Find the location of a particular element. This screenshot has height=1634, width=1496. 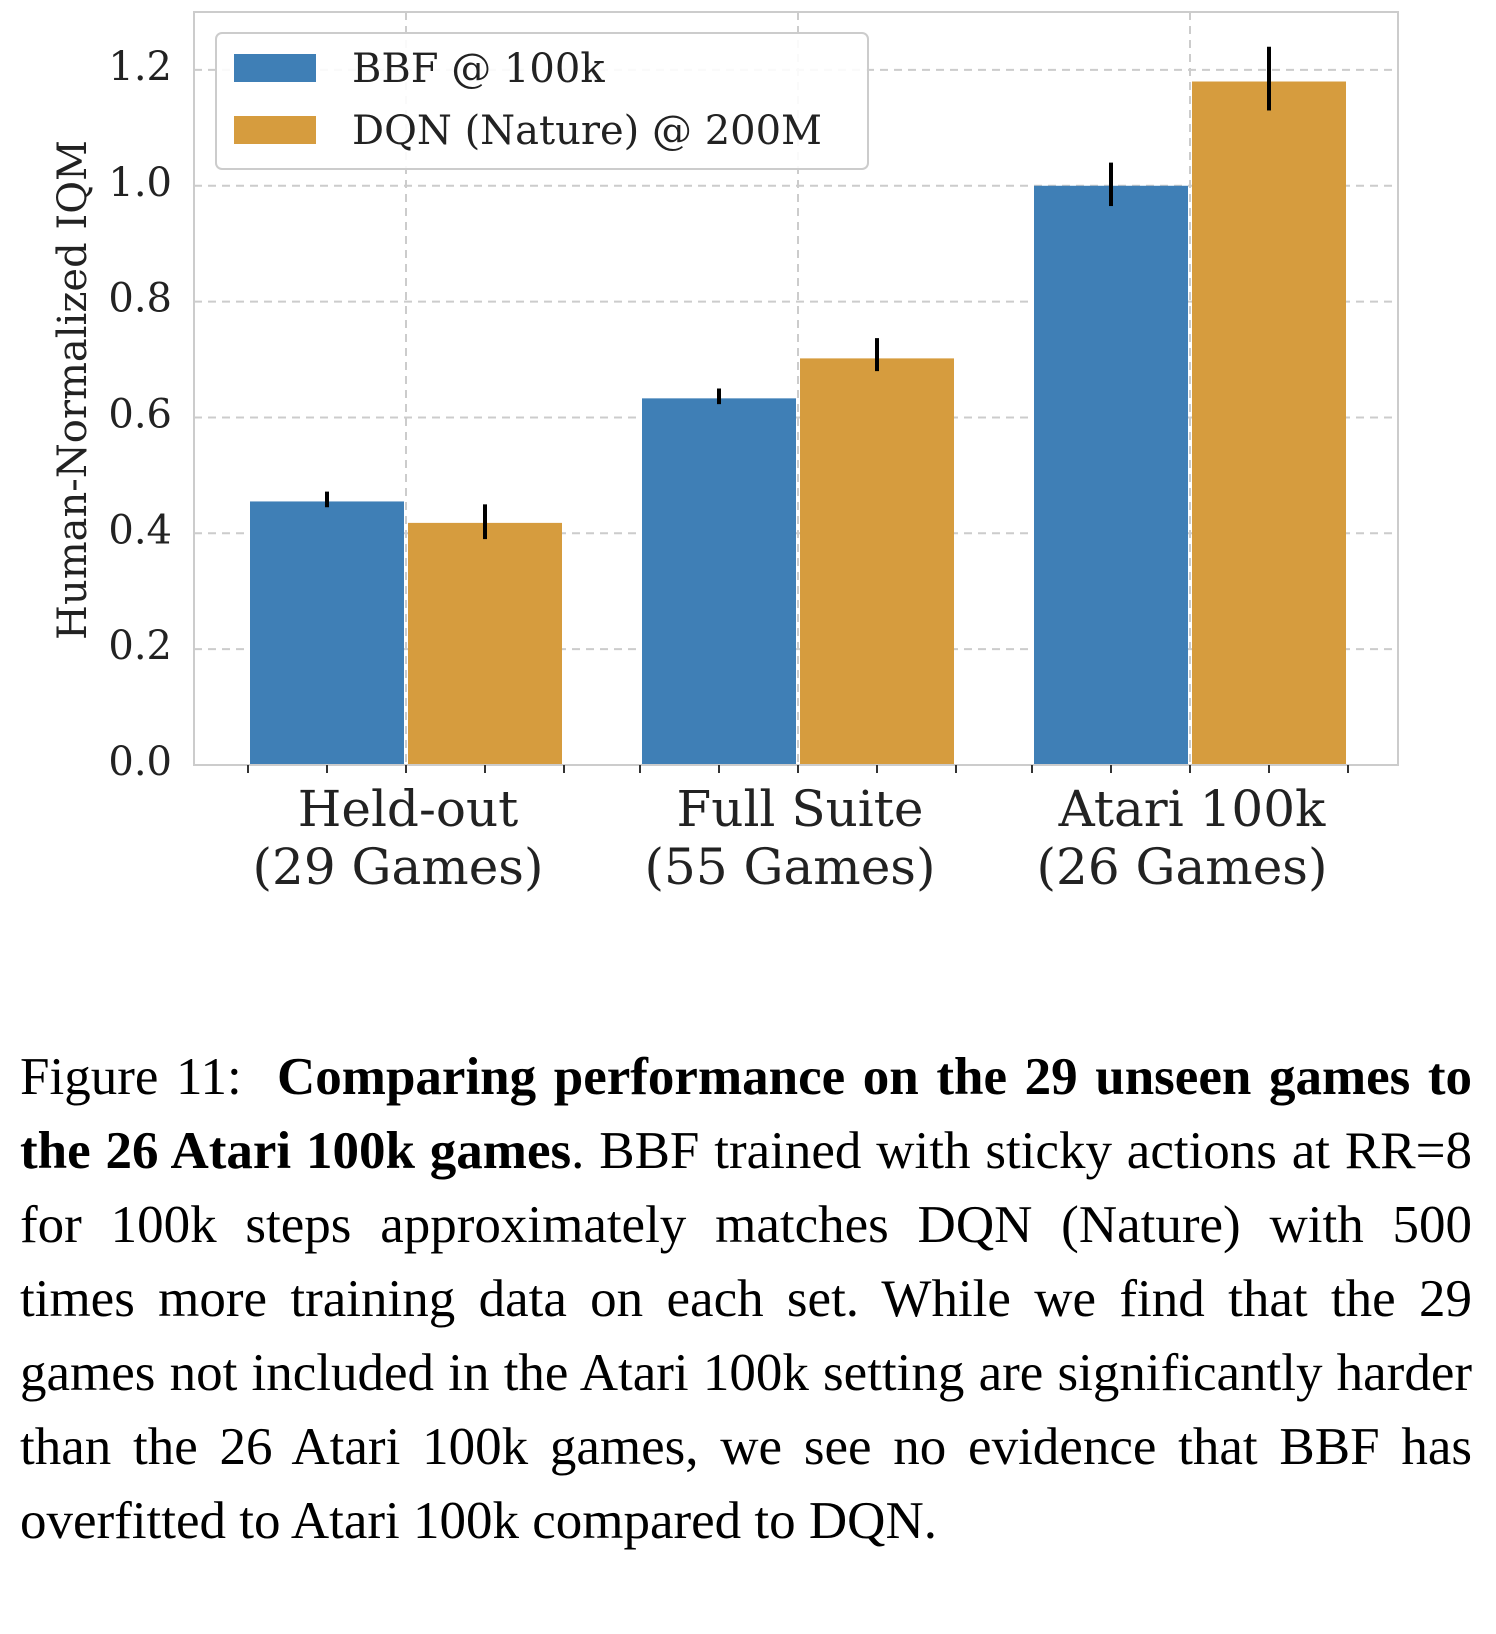

y-tick-label: 1.2 is located at coordinates (140, 67).